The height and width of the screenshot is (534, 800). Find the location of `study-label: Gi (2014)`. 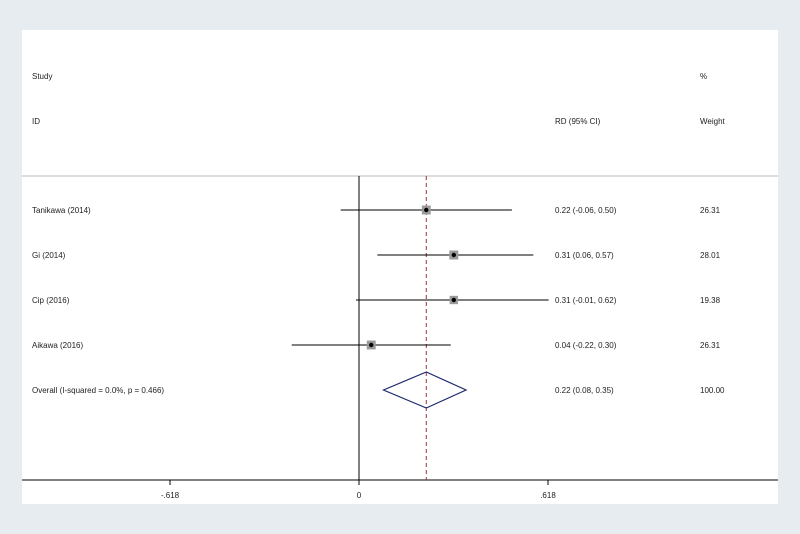

study-label: Gi (2014) is located at coordinates (49, 255).